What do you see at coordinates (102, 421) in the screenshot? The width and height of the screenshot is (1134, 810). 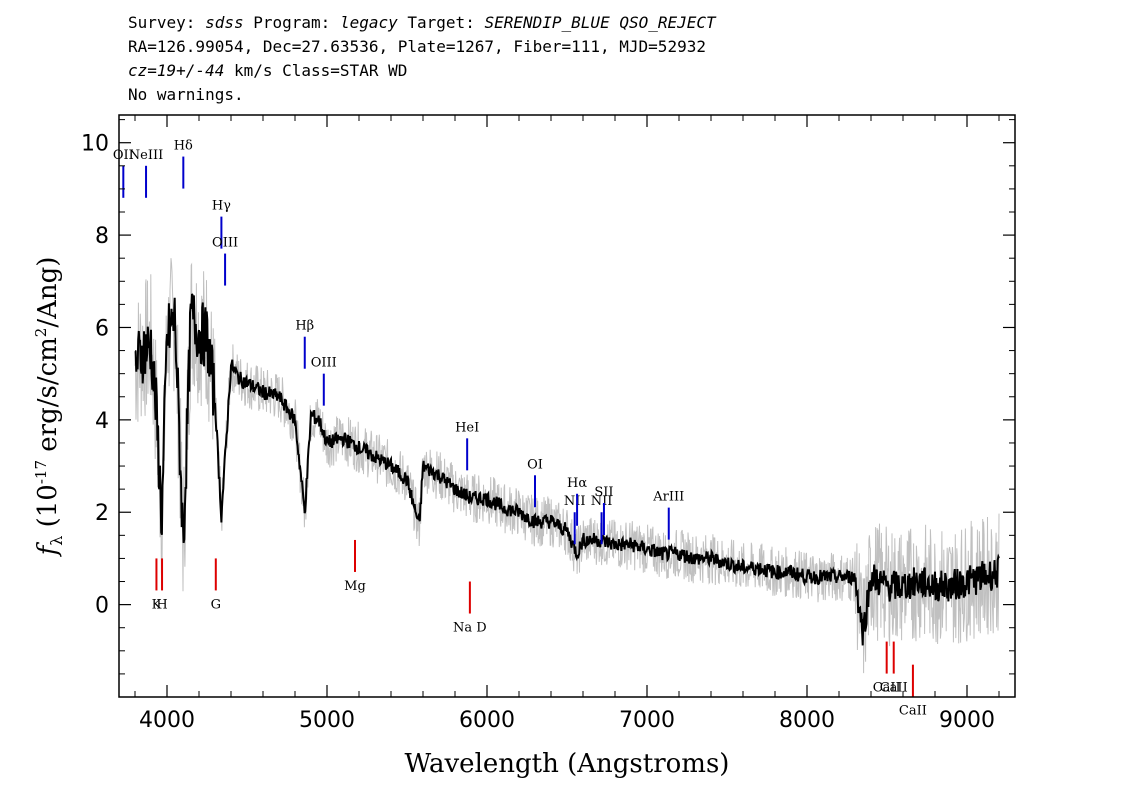 I see `y-tick-label: 4` at bounding box center [102, 421].